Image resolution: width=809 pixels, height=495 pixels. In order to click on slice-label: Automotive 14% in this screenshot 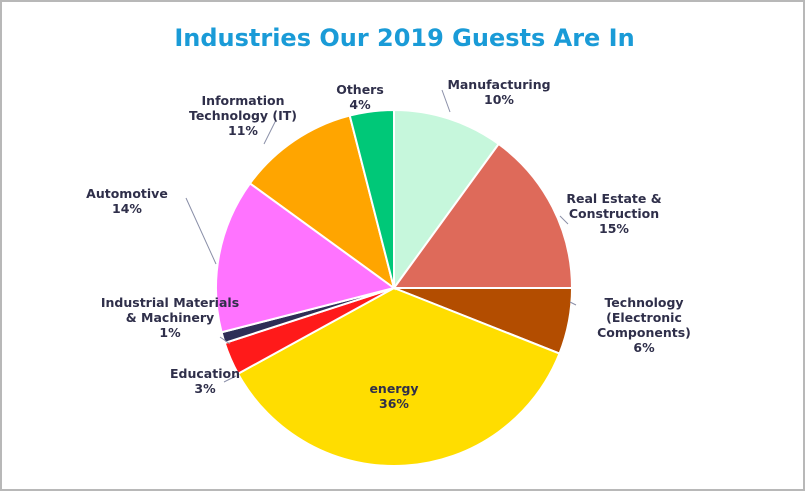, I will do `click(127, 201)`.